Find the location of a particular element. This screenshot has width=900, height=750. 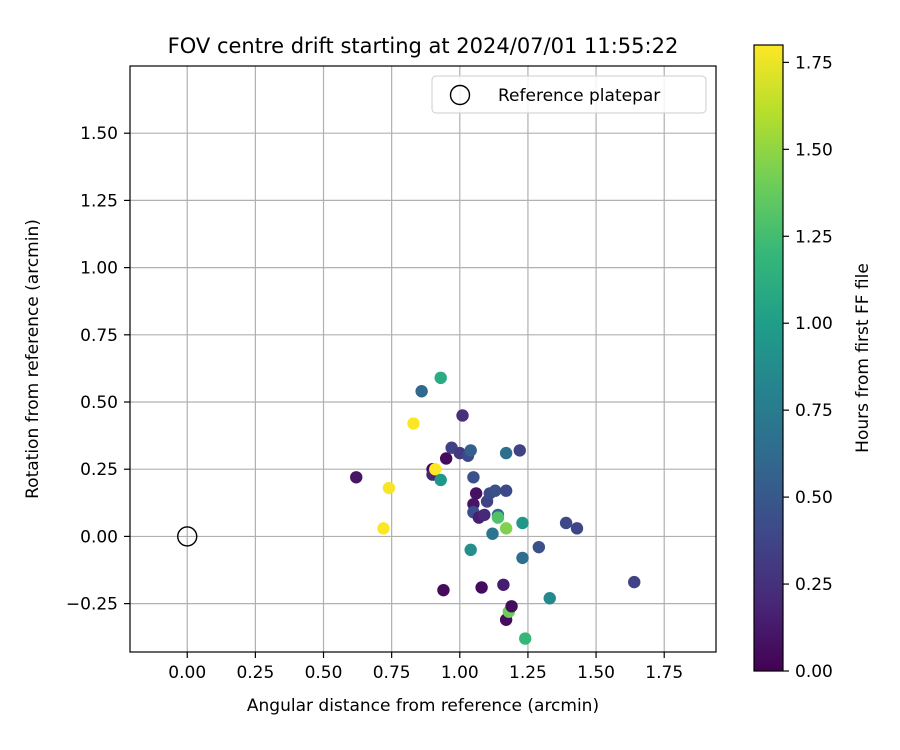

x-axis-ticks: 0.00 0.25 0.50 0.75 1.00 1.25 1.50 1.75 is located at coordinates (425, 667).